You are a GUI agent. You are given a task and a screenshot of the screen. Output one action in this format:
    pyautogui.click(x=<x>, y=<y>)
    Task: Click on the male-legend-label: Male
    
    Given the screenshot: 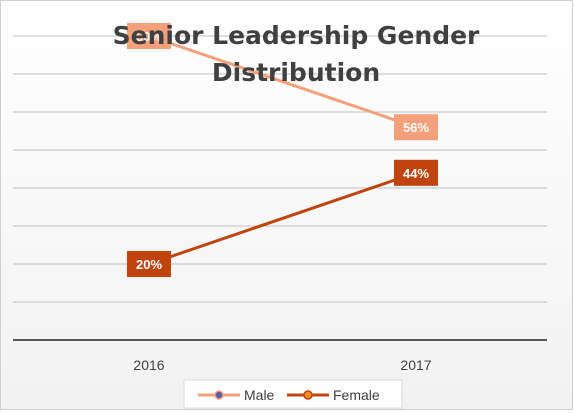 What is the action you would take?
    pyautogui.click(x=259, y=395)
    